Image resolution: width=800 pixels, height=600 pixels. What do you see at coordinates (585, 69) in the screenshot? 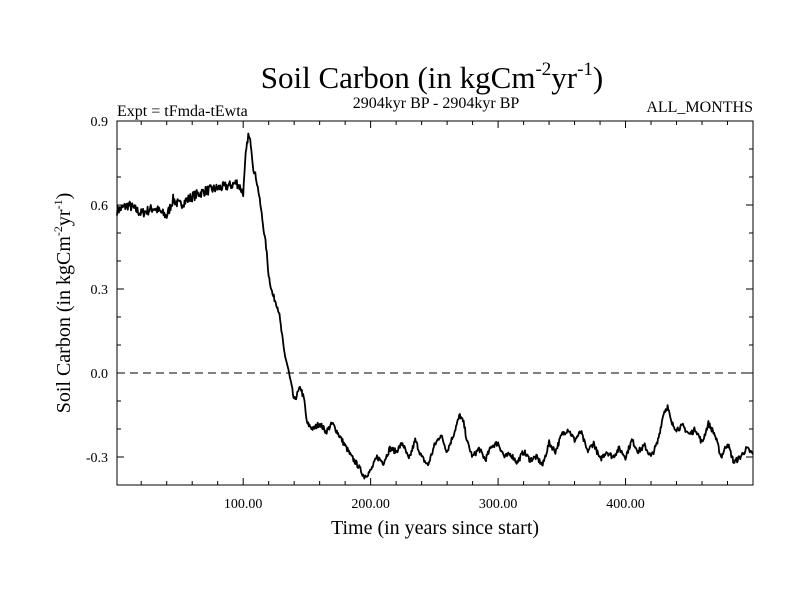
I see `chart-title-sup2: -1` at bounding box center [585, 69].